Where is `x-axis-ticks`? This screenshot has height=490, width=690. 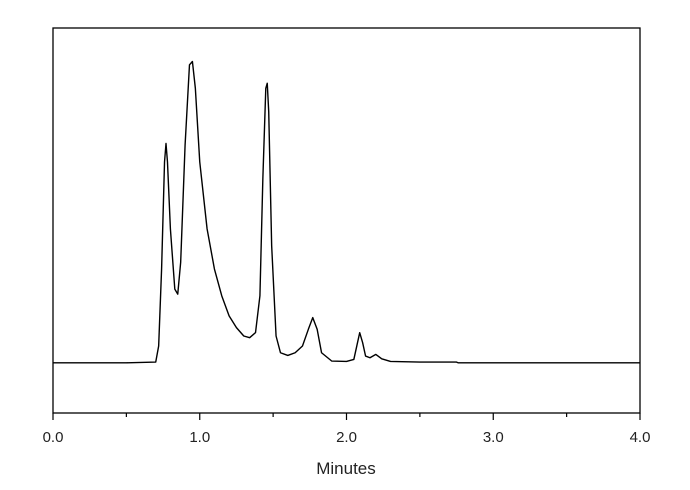
x-axis-ticks is located at coordinates (346, 416).